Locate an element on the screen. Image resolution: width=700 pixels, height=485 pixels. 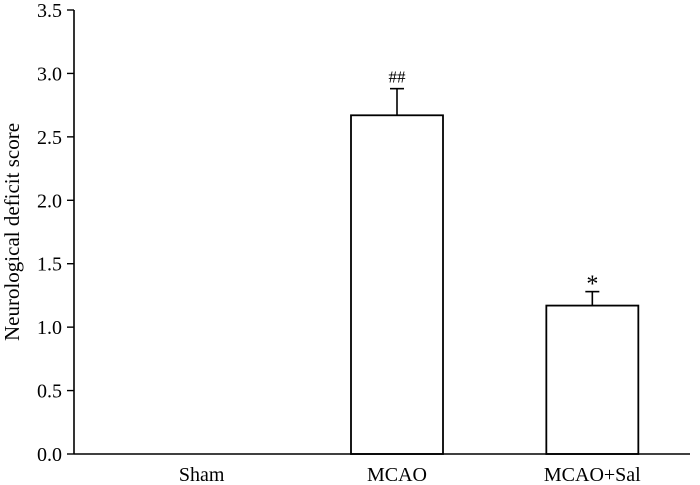
x-tick-label: MCAO+Sal is located at coordinates (592, 474).